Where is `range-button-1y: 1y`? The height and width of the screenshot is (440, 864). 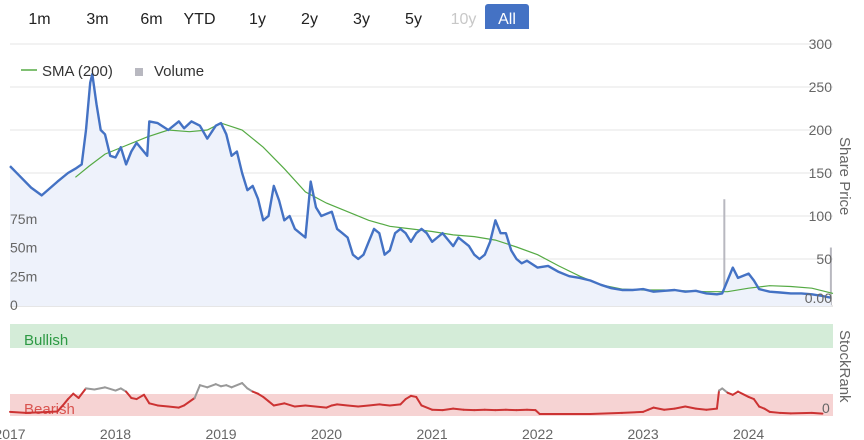
range-button-1y: 1y is located at coordinates (257, 19).